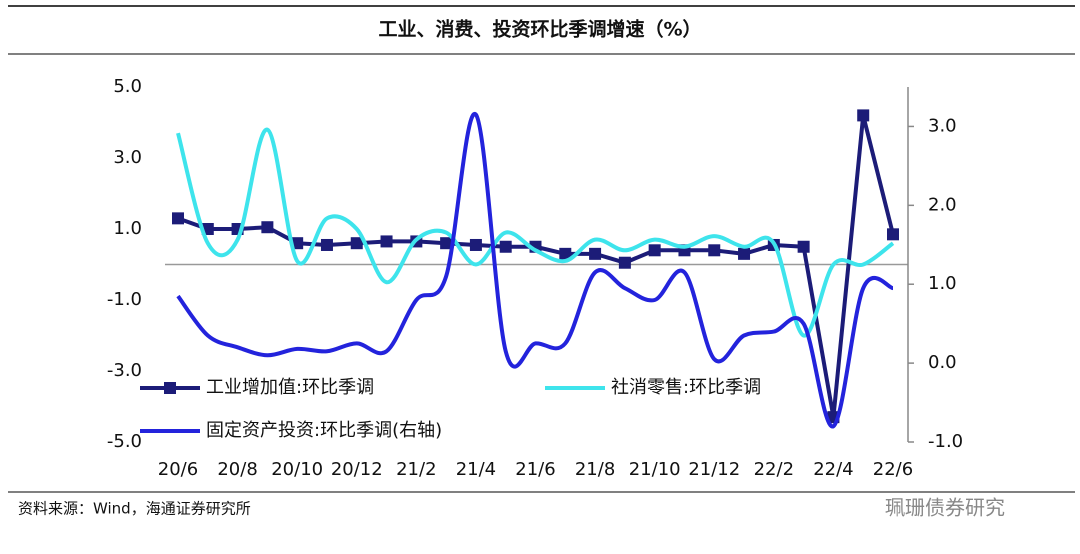 The height and width of the screenshot is (554, 1080). Describe the element at coordinates (945, 441) in the screenshot. I see `y2-tick-label: -1.0` at that location.